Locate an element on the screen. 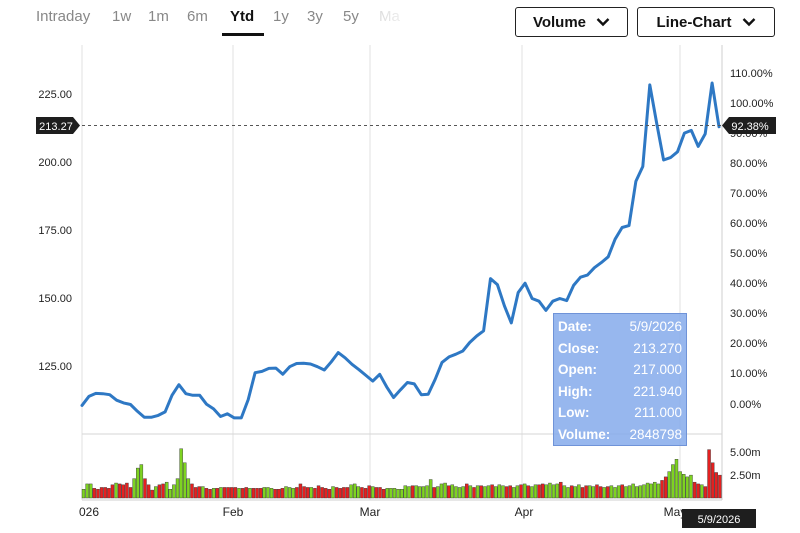 This screenshot has width=800, height=533. y-tick-label: 175.00 is located at coordinates (55, 231).